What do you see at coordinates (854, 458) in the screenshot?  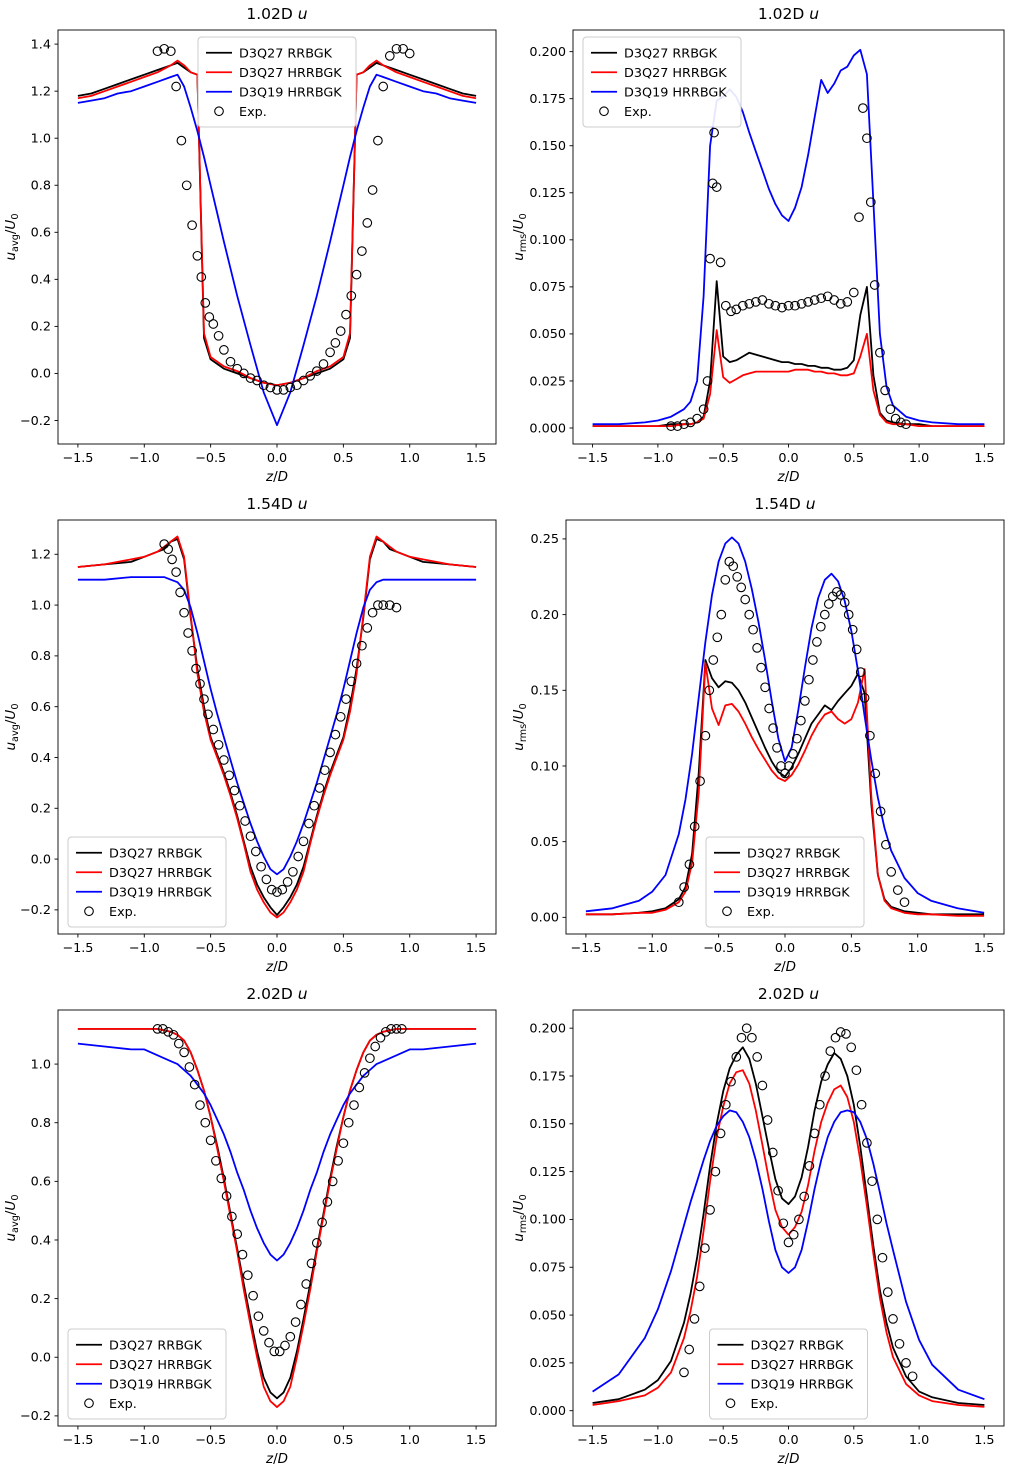 I see `x-tick-label: 0.5` at bounding box center [854, 458].